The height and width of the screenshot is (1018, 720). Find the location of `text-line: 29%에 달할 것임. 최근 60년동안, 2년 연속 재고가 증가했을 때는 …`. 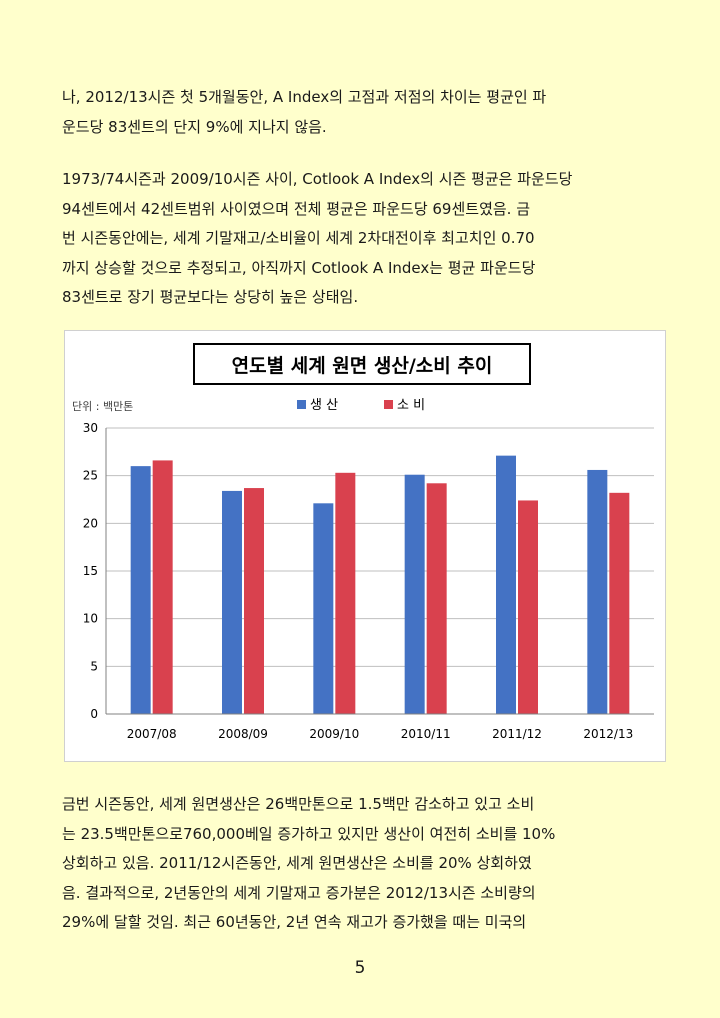

text-line: 29%에 달할 것임. 최근 60년동안, 2년 연속 재고가 증가했을 때는 … is located at coordinates (294, 922).